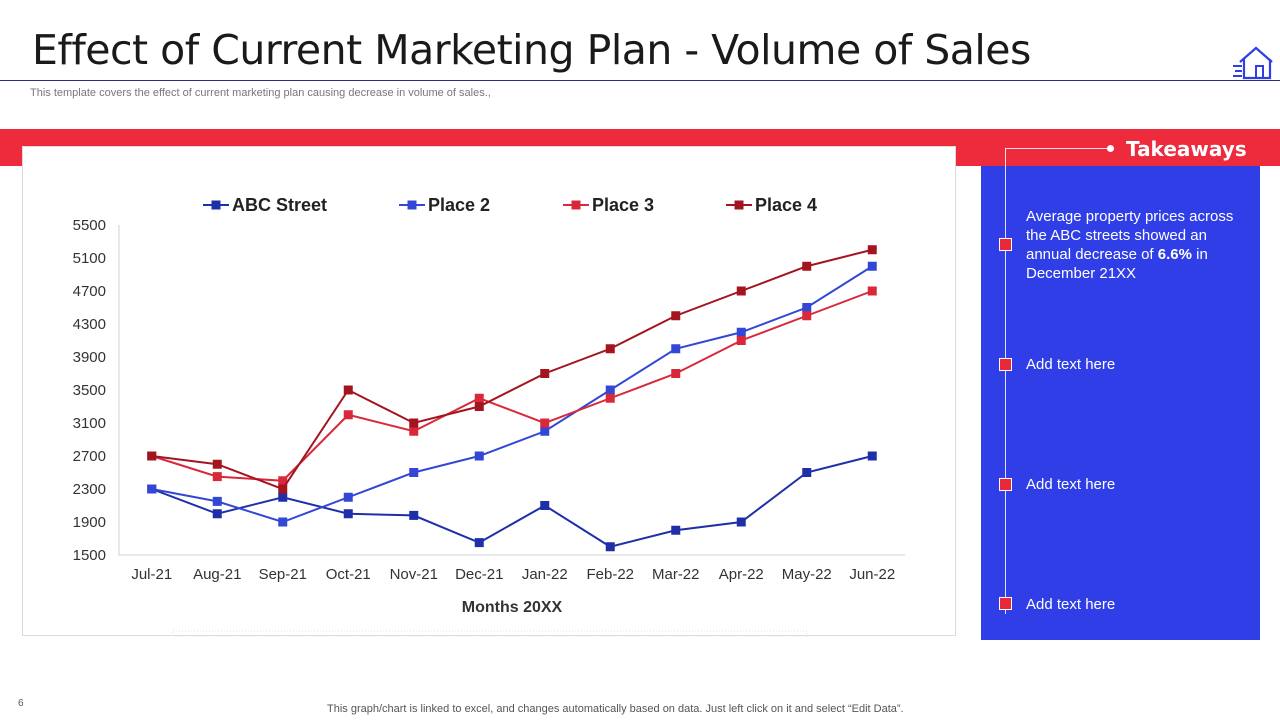 This screenshot has width=1280, height=720. I want to click on legend-label: Place 3, so click(623, 205).